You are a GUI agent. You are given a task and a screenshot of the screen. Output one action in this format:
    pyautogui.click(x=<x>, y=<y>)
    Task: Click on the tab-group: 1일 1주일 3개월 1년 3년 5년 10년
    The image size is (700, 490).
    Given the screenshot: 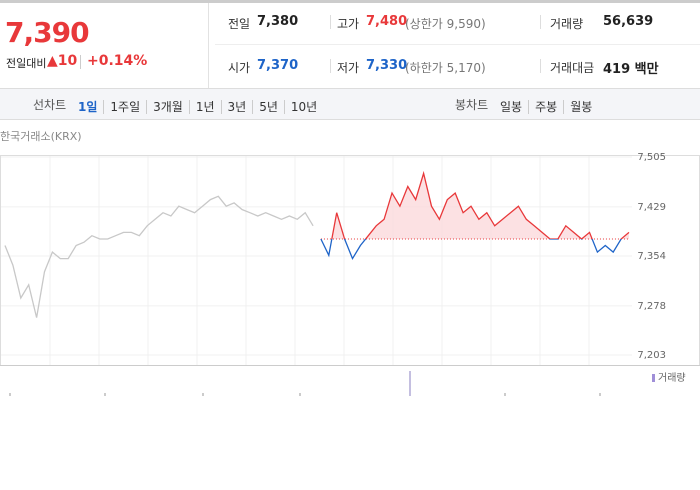 What is the action you would take?
    pyautogui.click(x=198, y=105)
    